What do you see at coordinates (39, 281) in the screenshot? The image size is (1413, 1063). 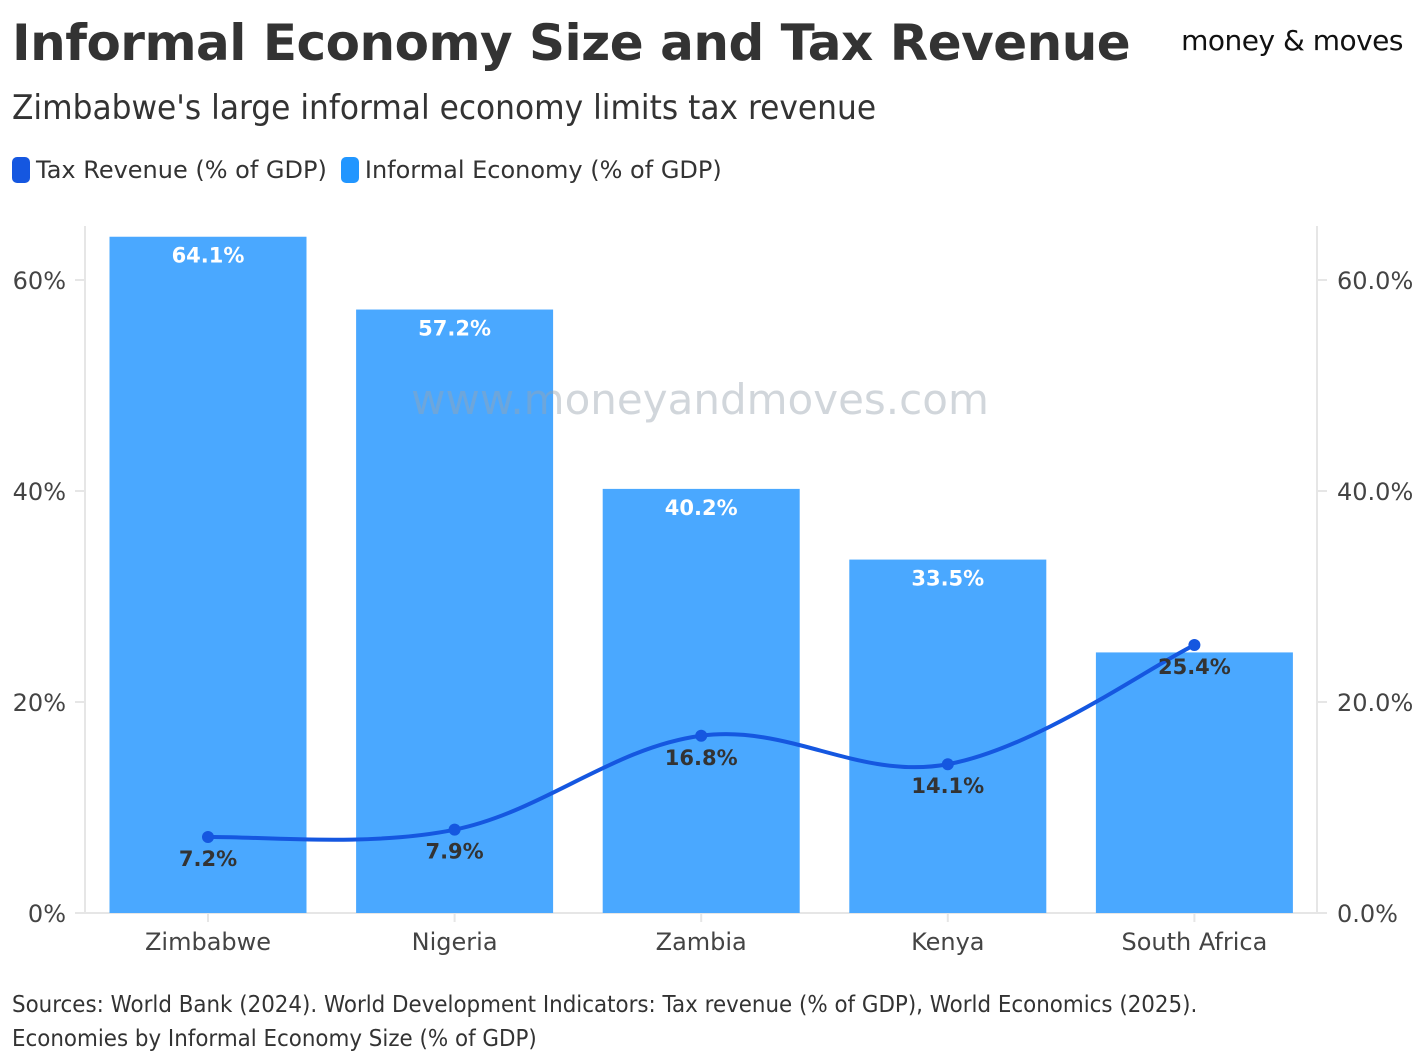 I see `y-left-tick-label: 60%` at bounding box center [39, 281].